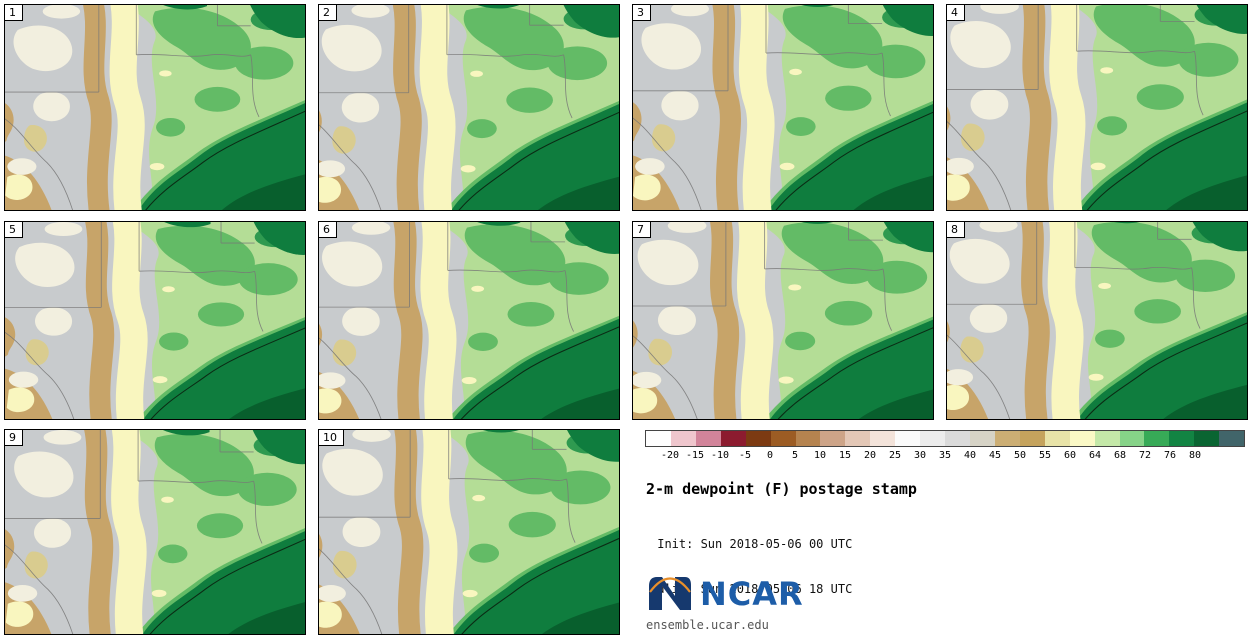 This screenshot has height=635, width=1260. I want to click on colorbar-tick-label: 76, so click(1170, 455).